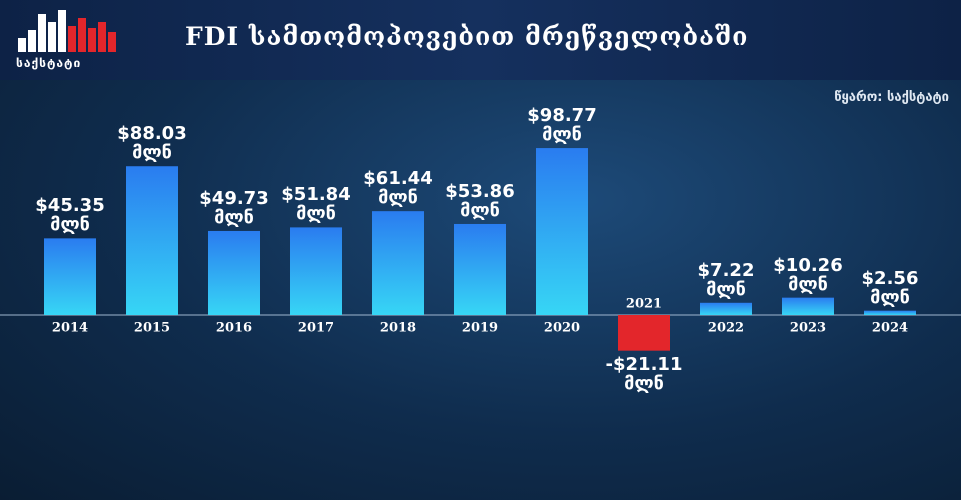  Describe the element at coordinates (644, 373) in the screenshot. I see `value-label: -$21.11 მლნ` at that location.